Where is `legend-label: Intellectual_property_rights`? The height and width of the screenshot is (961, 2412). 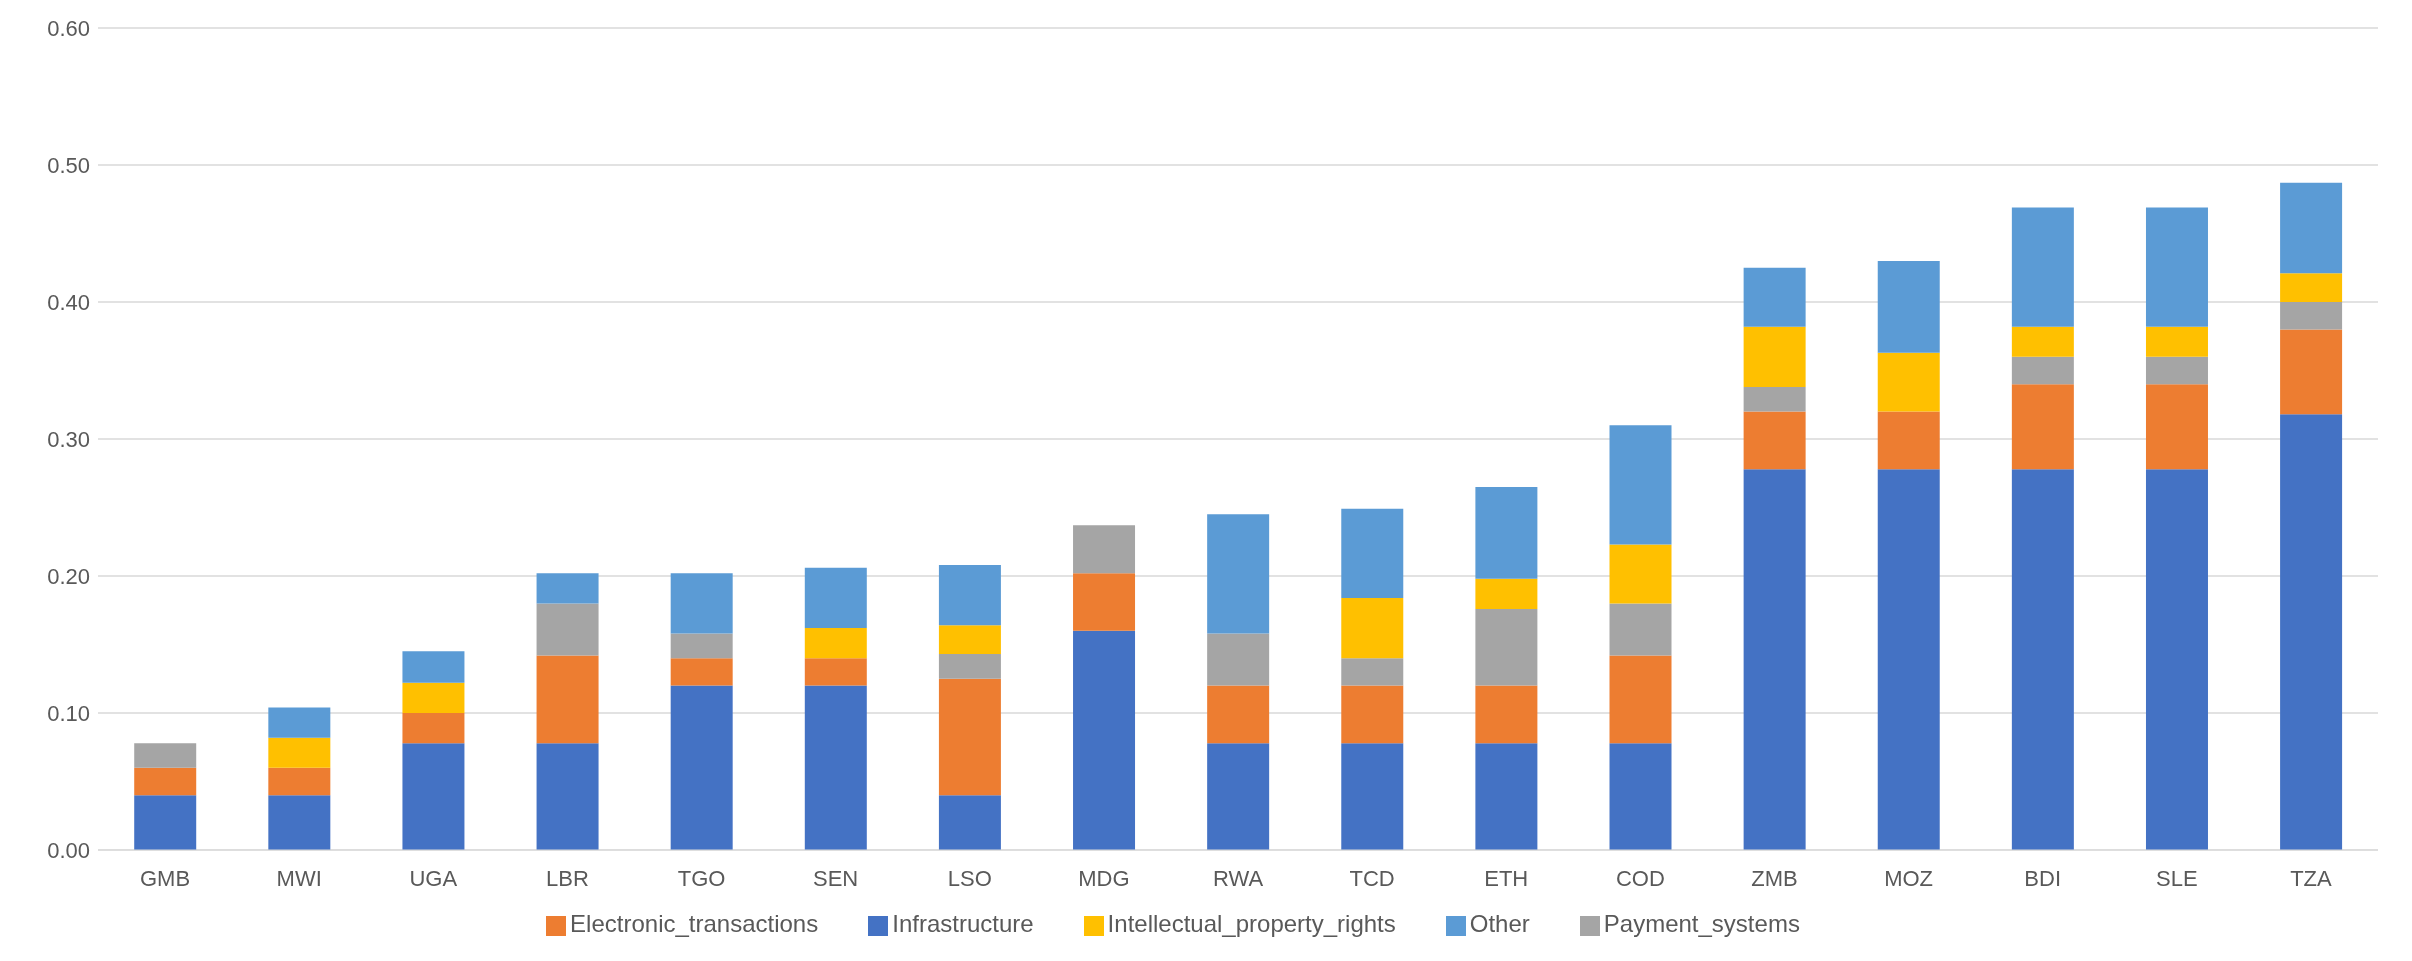 legend-label: Intellectual_property_rights is located at coordinates (1251, 923).